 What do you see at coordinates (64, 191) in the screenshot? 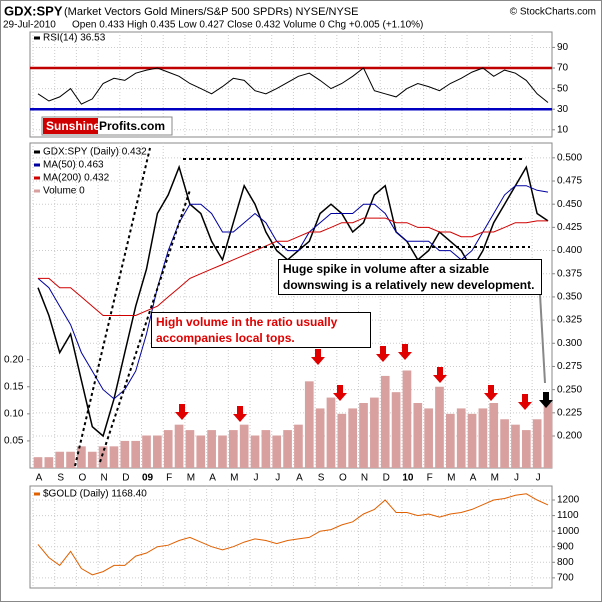
I see `legend-label: Volume 0` at bounding box center [64, 191].